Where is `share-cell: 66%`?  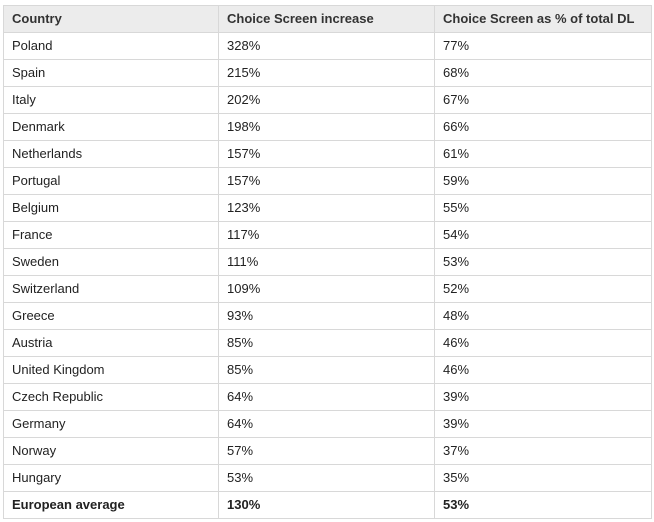 share-cell: 66% is located at coordinates (543, 127).